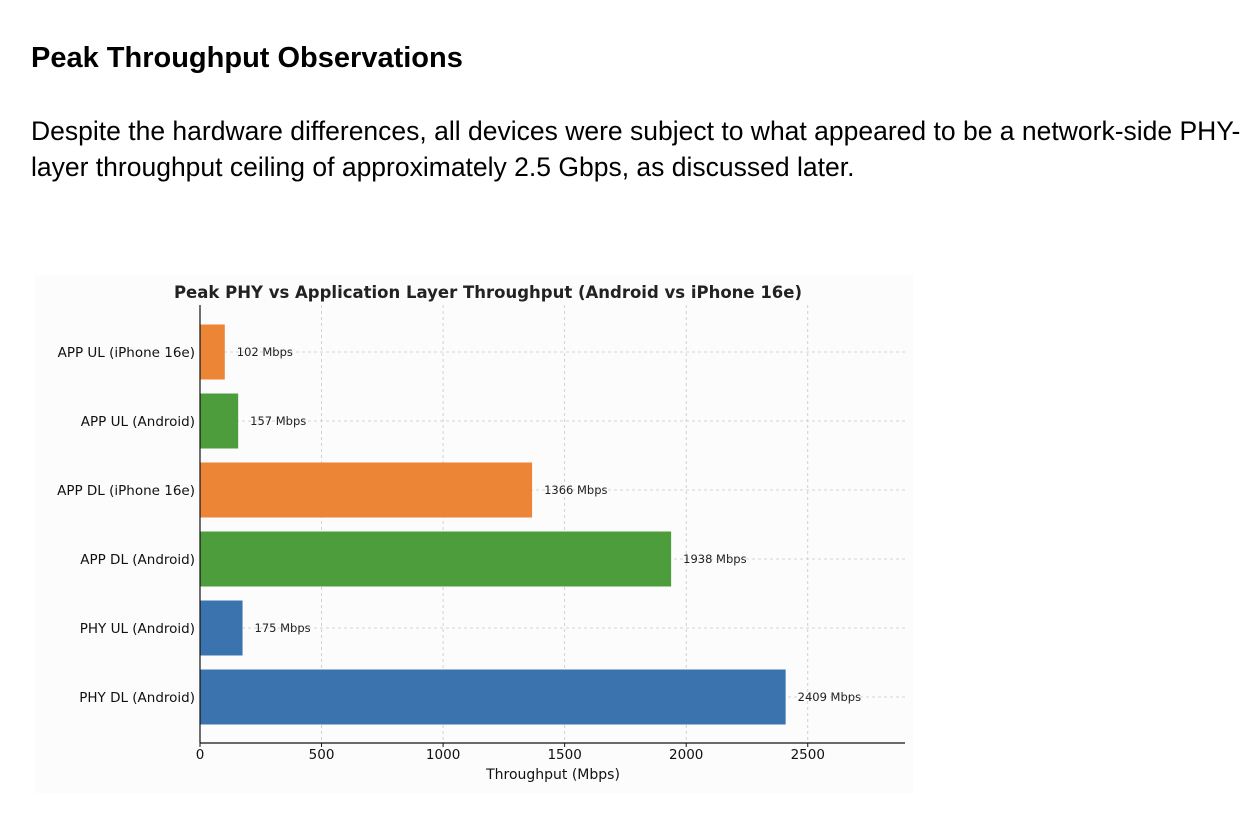  What do you see at coordinates (322, 755) in the screenshot?
I see `x-tick-label: 500` at bounding box center [322, 755].